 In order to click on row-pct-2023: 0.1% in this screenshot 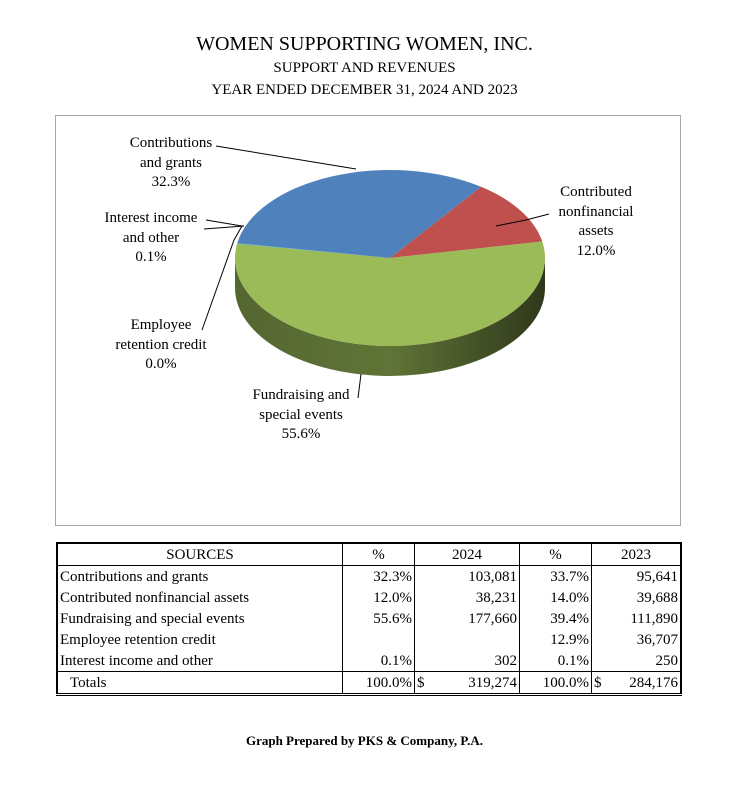, I will do `click(555, 661)`.